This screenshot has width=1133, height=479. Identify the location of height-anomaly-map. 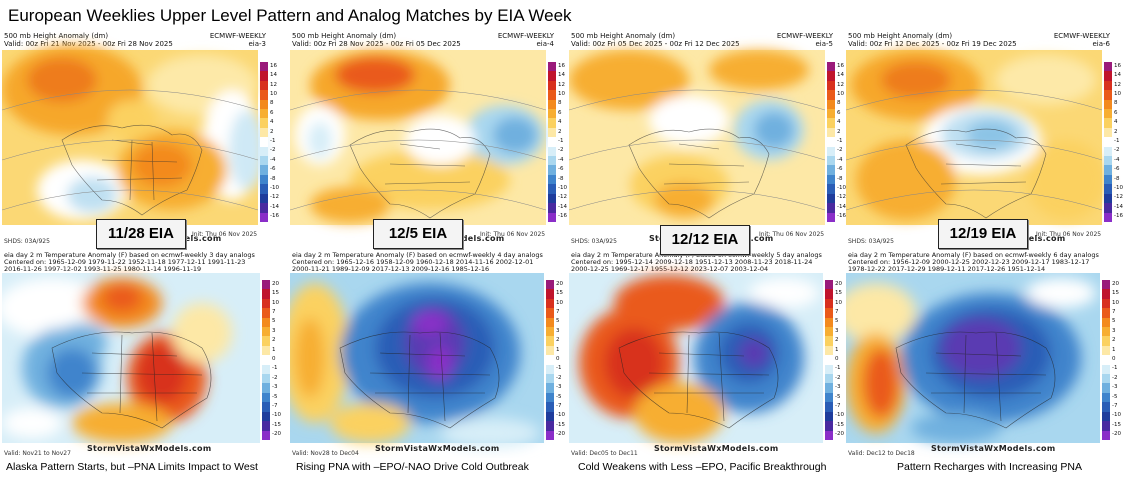
(133, 135).